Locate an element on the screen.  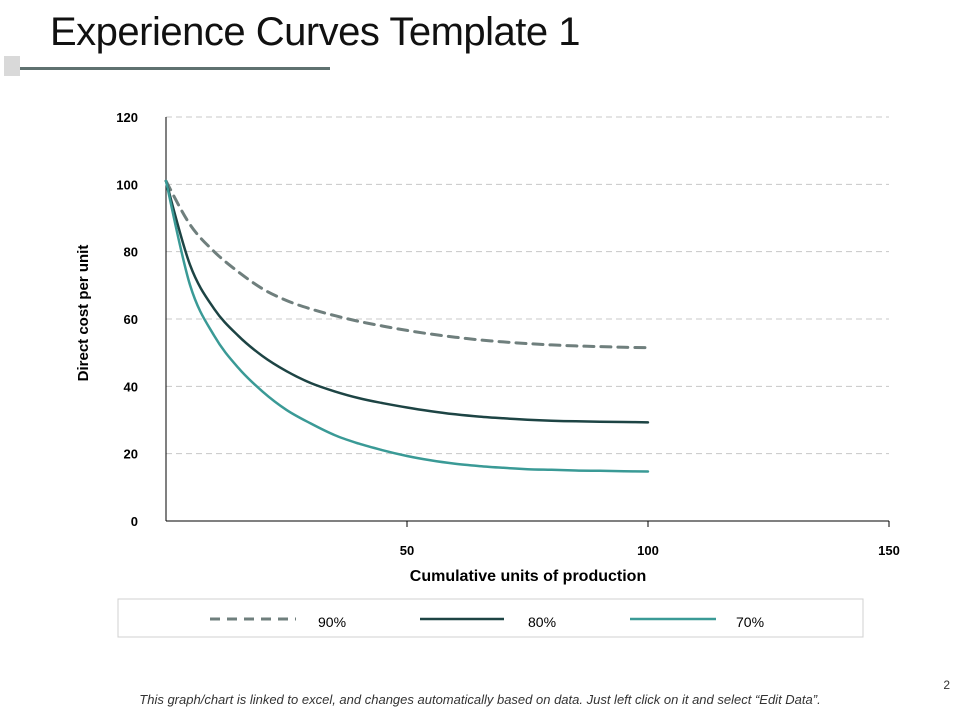
x-axis-label: Cumulative units of production is located at coordinates (528, 576).